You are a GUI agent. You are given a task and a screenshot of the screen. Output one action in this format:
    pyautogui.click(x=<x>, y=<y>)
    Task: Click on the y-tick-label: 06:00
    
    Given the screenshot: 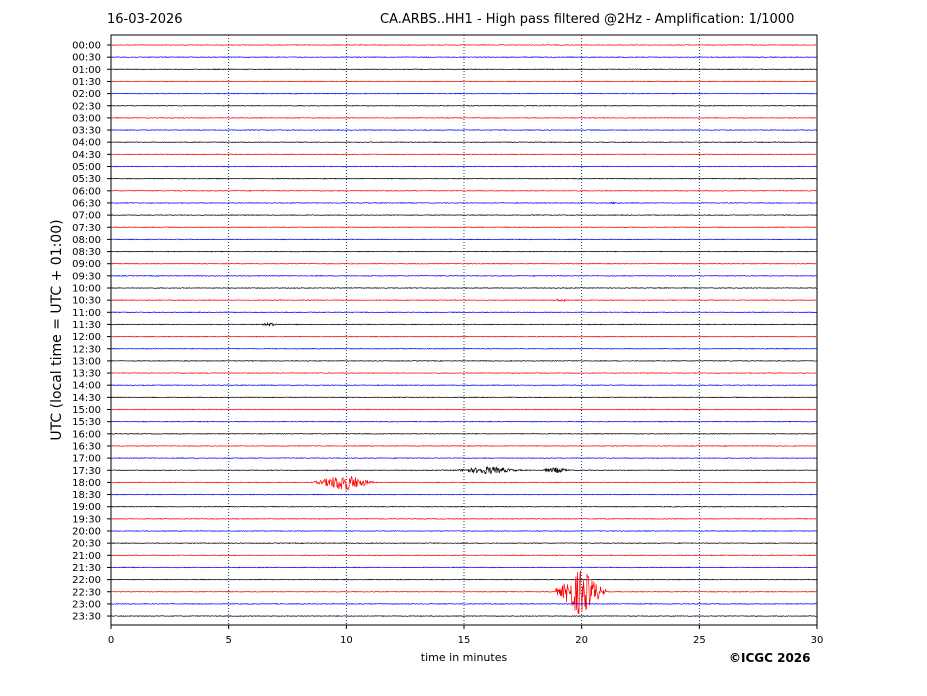 What is the action you would take?
    pyautogui.click(x=86, y=191)
    